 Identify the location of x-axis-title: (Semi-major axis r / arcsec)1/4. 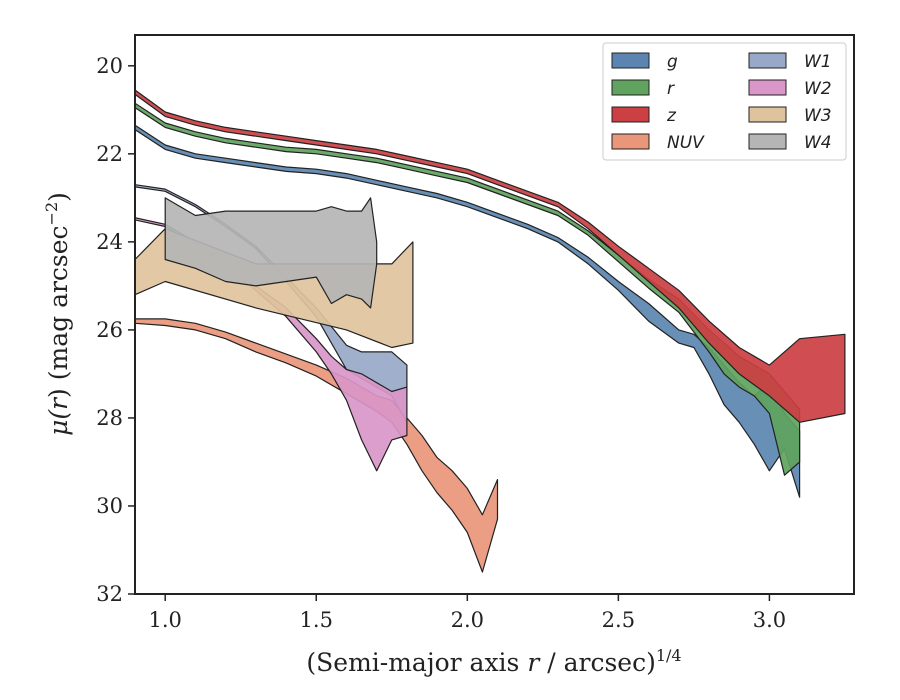
(493, 661).